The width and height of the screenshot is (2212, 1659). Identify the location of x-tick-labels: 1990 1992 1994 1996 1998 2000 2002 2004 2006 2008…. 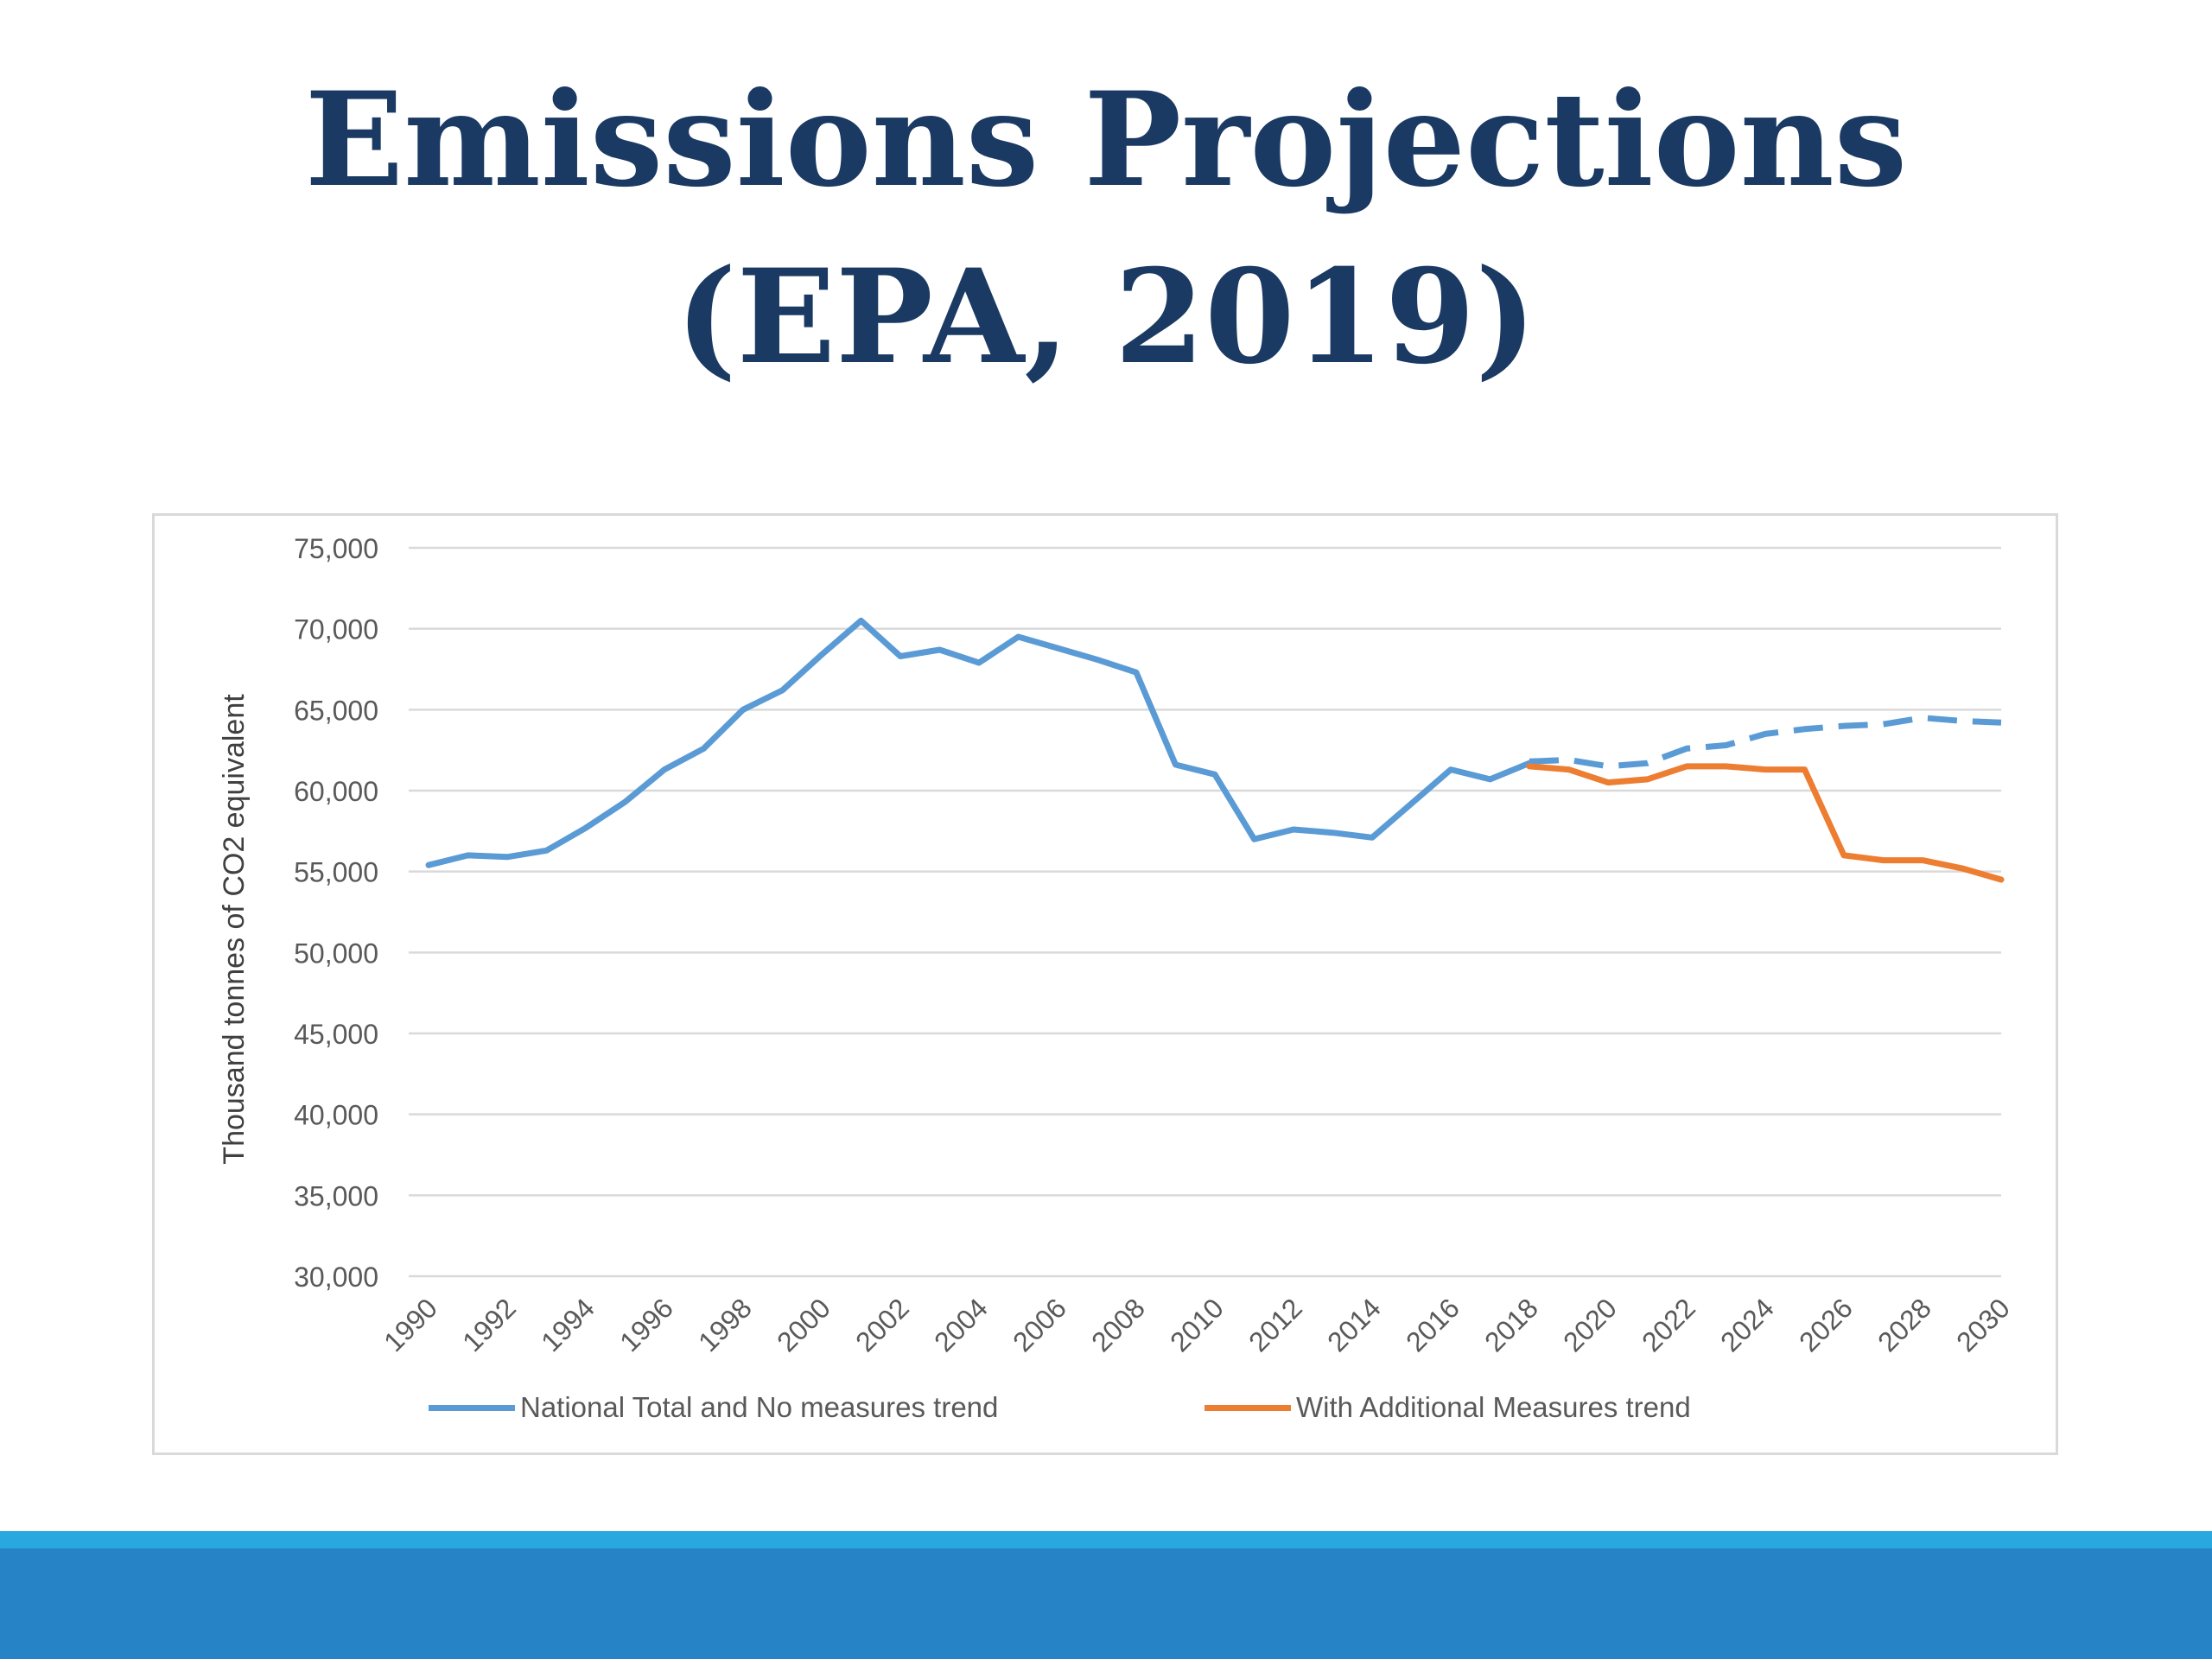
(1197, 1324).